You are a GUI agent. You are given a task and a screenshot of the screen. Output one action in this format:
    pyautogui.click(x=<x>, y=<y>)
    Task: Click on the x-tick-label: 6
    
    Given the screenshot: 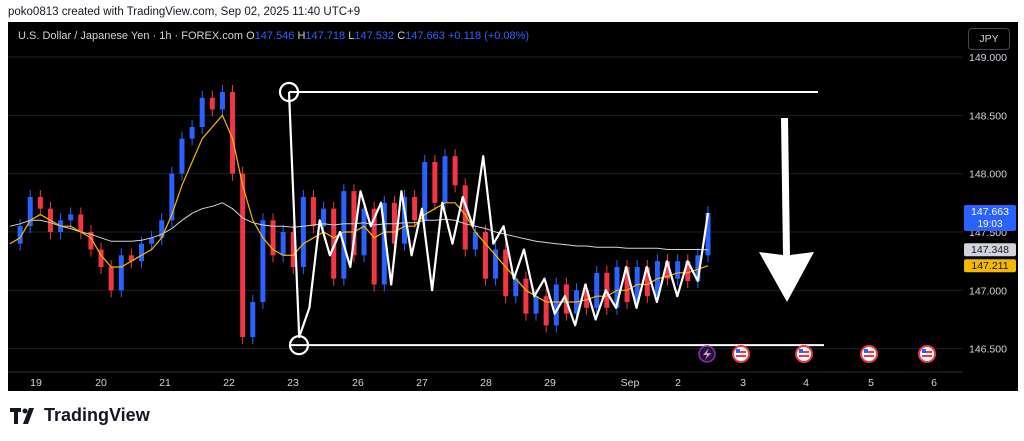 What is the action you would take?
    pyautogui.click(x=934, y=383)
    